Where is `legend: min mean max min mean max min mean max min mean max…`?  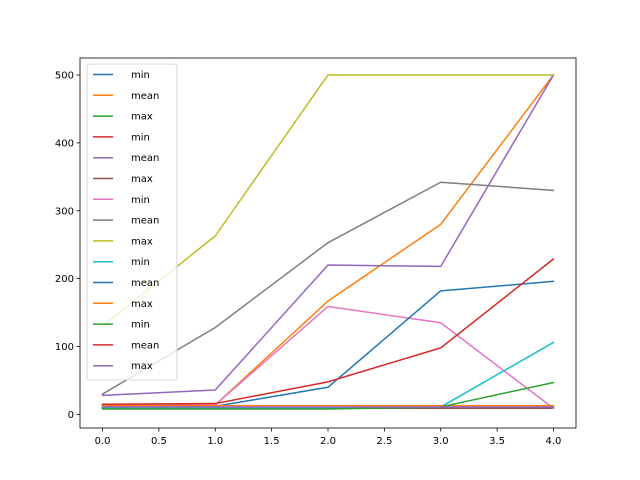 legend: min mean max min mean max min mean max min mean max… is located at coordinates (132, 222).